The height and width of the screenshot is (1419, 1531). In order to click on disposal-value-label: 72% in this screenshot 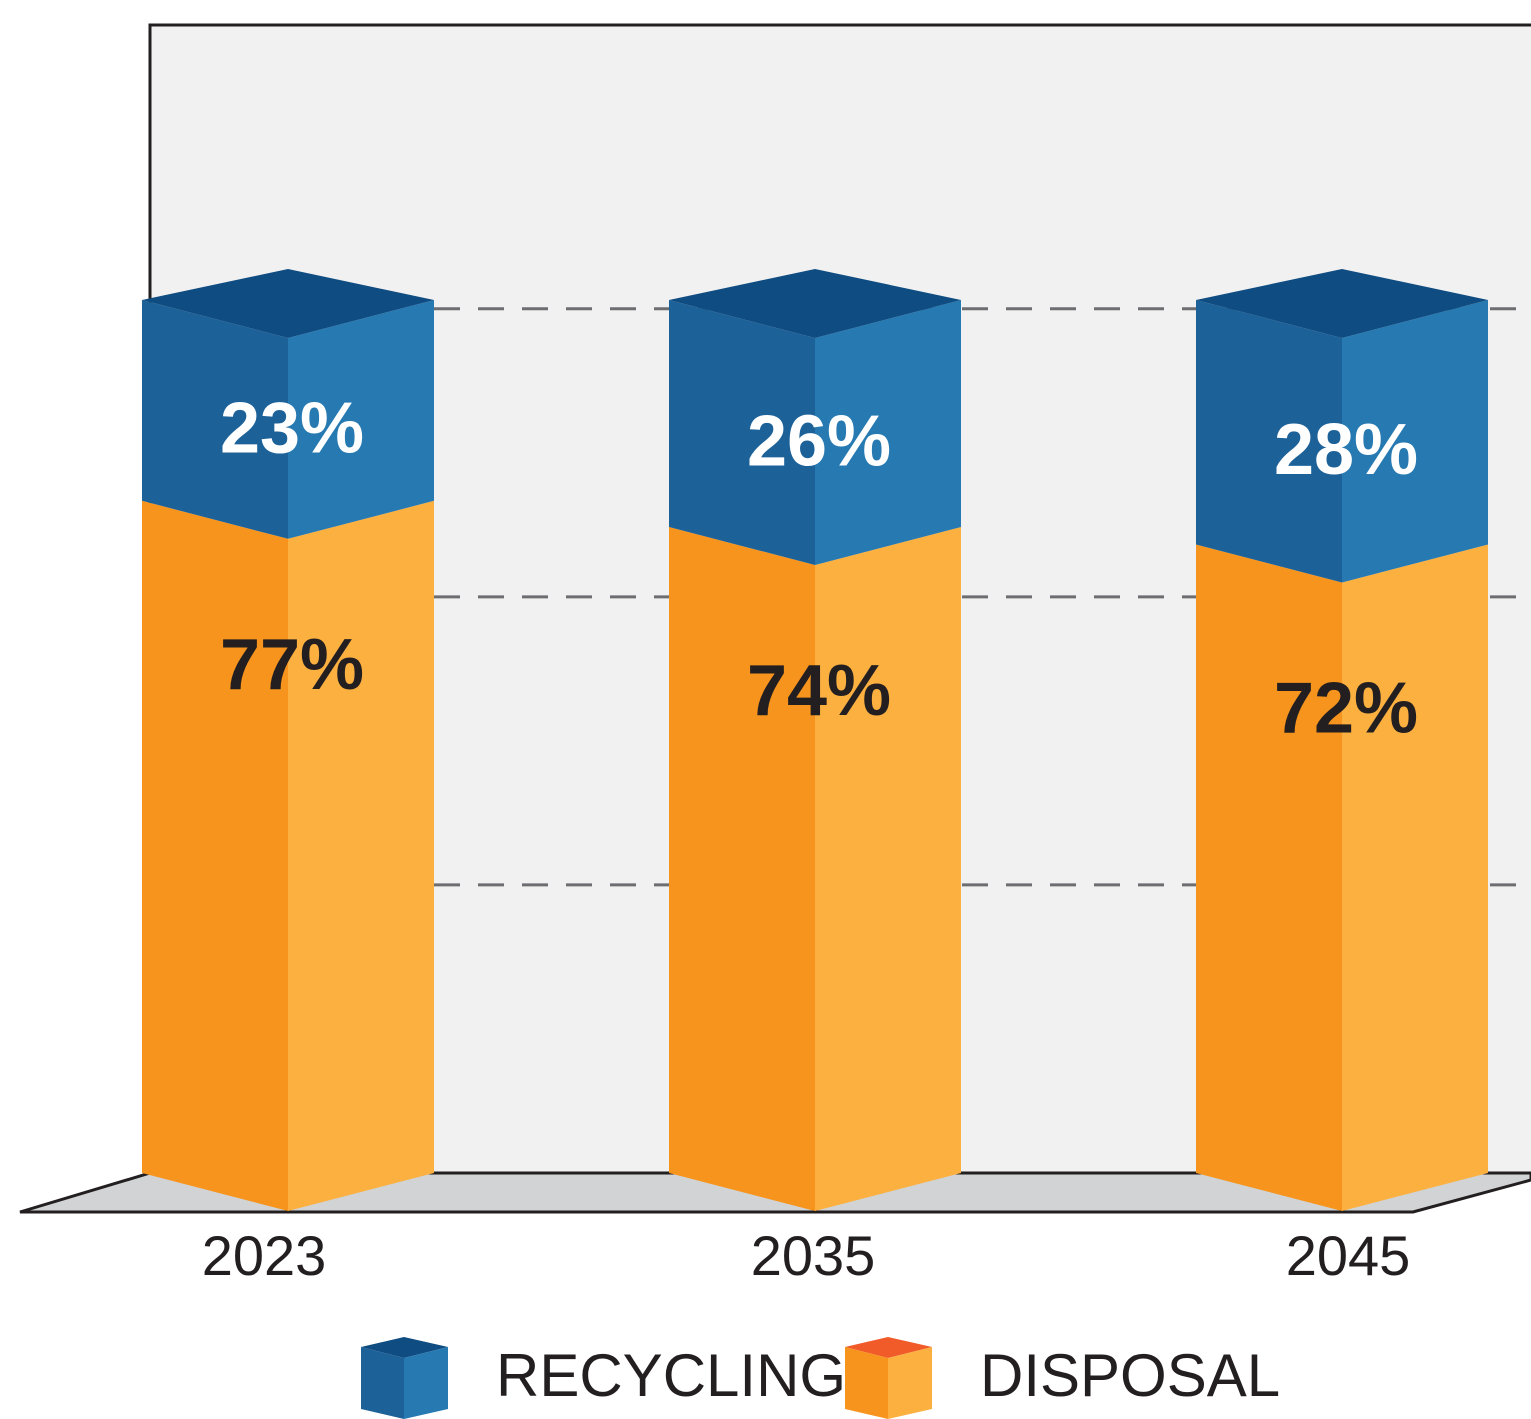, I will do `click(1346, 708)`.